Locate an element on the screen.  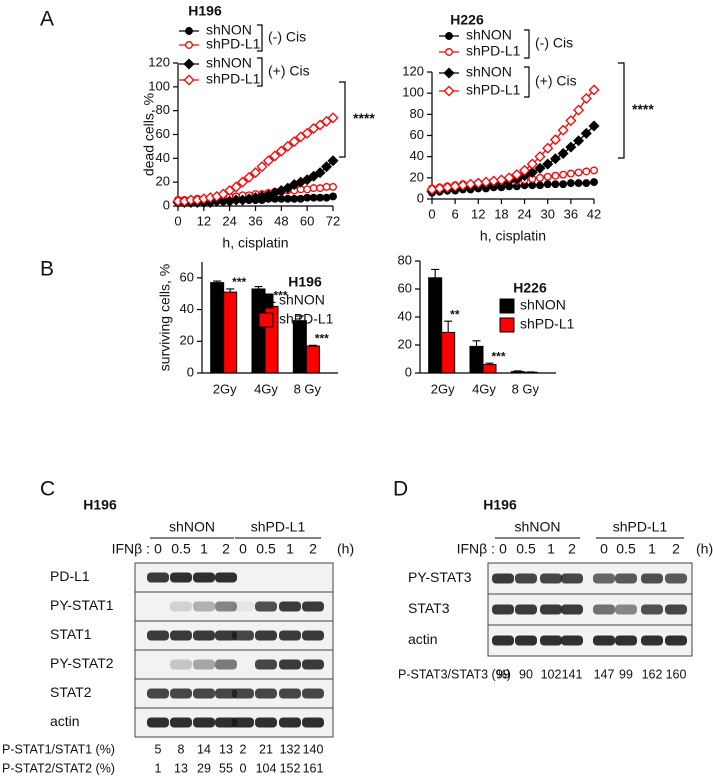
quant-value: 0 is located at coordinates (243, 768).